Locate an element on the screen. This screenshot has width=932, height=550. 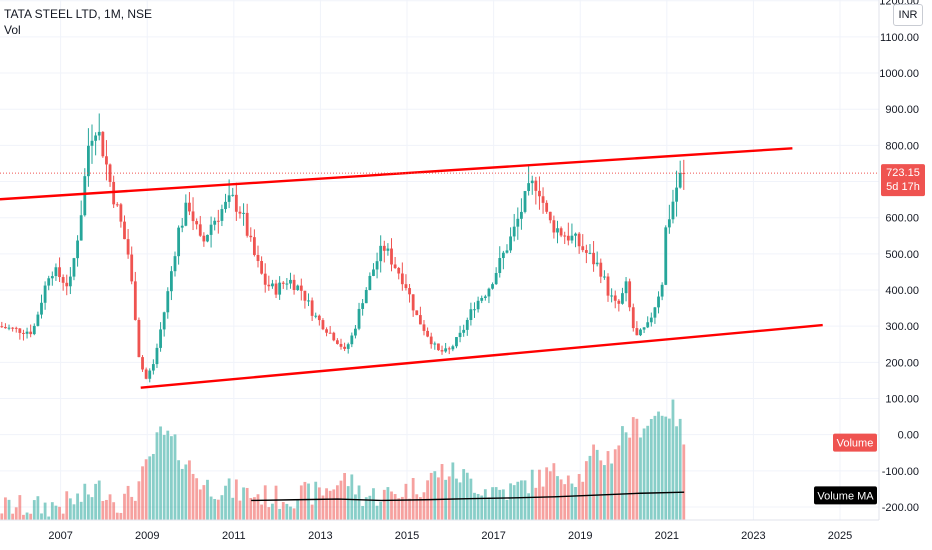
volume-badge-label: Volume is located at coordinates (855, 444).